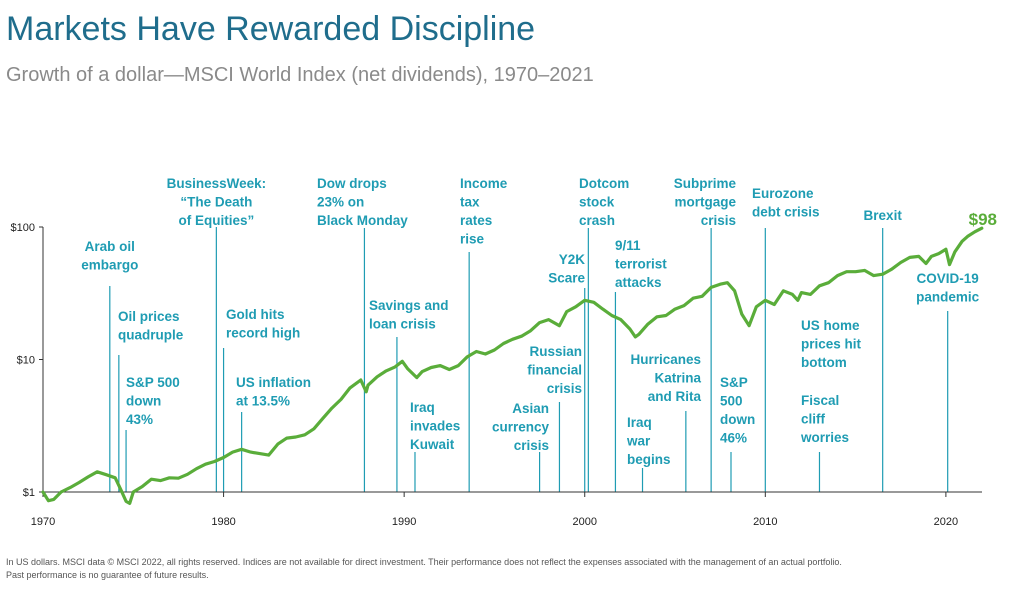  Describe the element at coordinates (362, 202) in the screenshot. I see `annotation-dow-drops: Dow drops 23% on Black Monday` at that location.